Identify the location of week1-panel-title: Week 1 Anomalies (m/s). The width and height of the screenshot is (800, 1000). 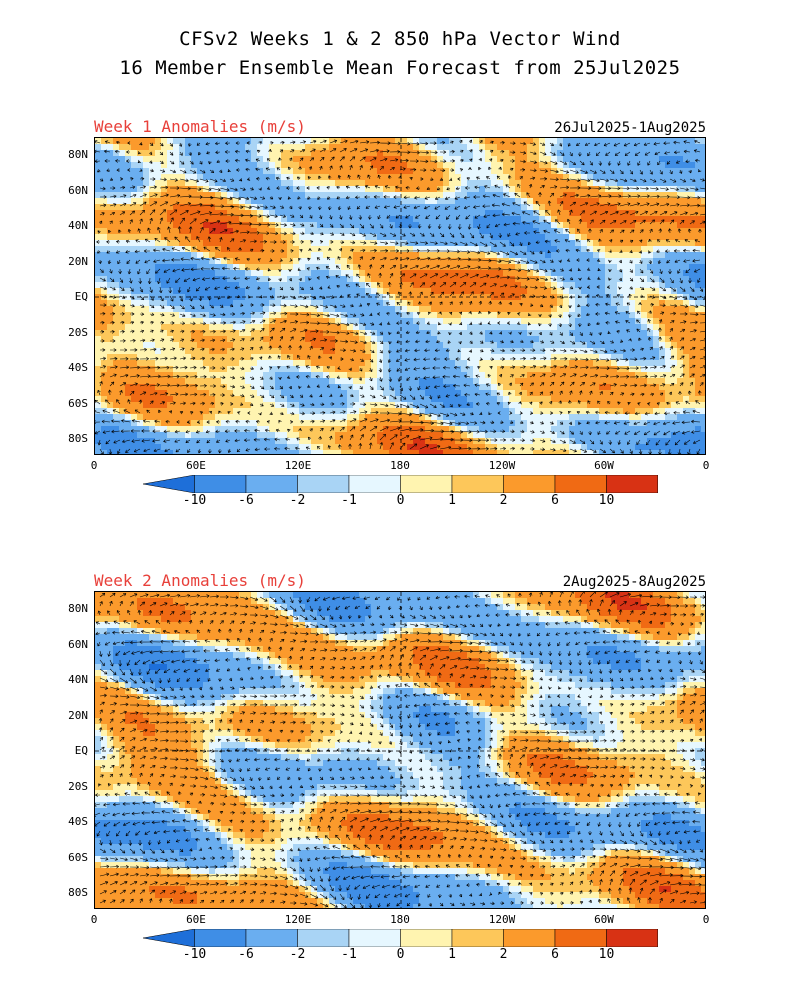
(200, 126).